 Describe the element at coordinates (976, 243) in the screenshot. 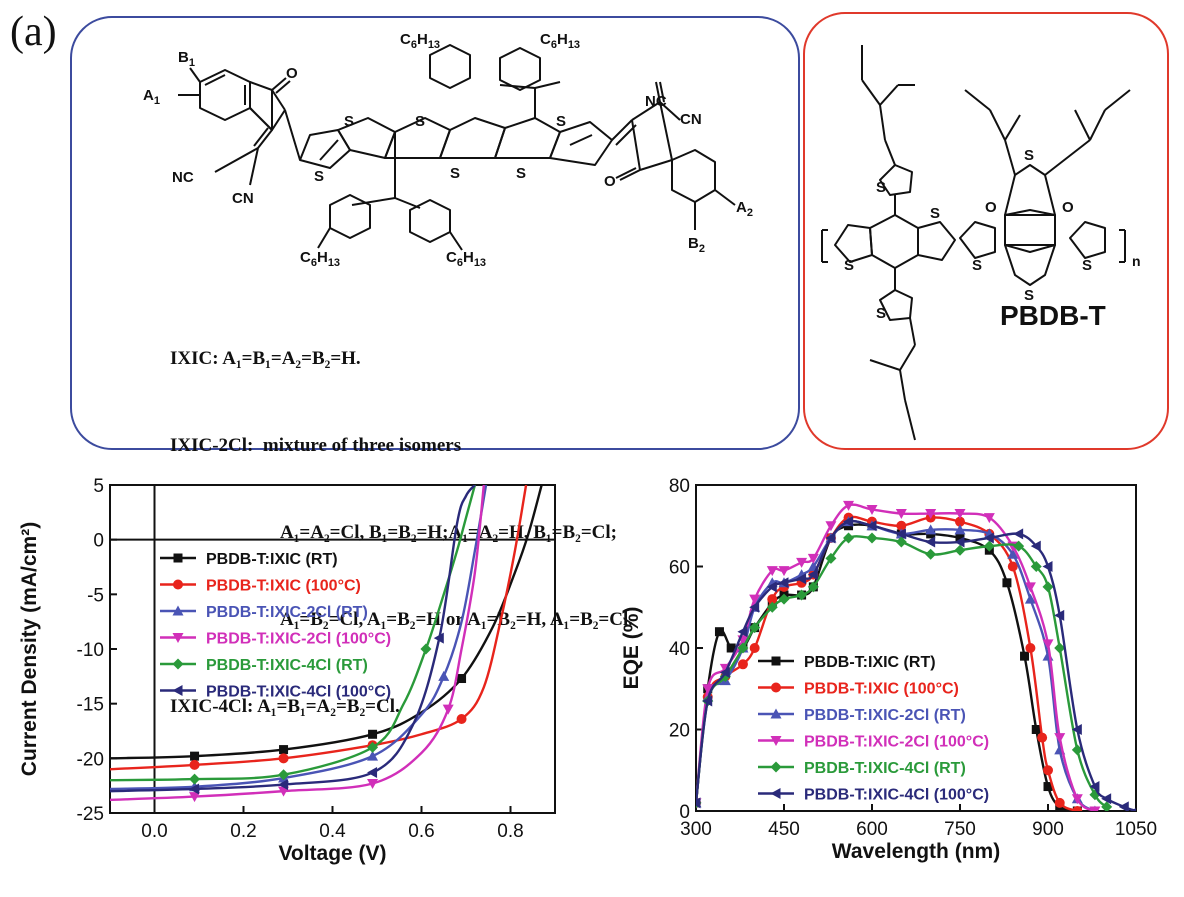

I see `polymer-structure` at that location.